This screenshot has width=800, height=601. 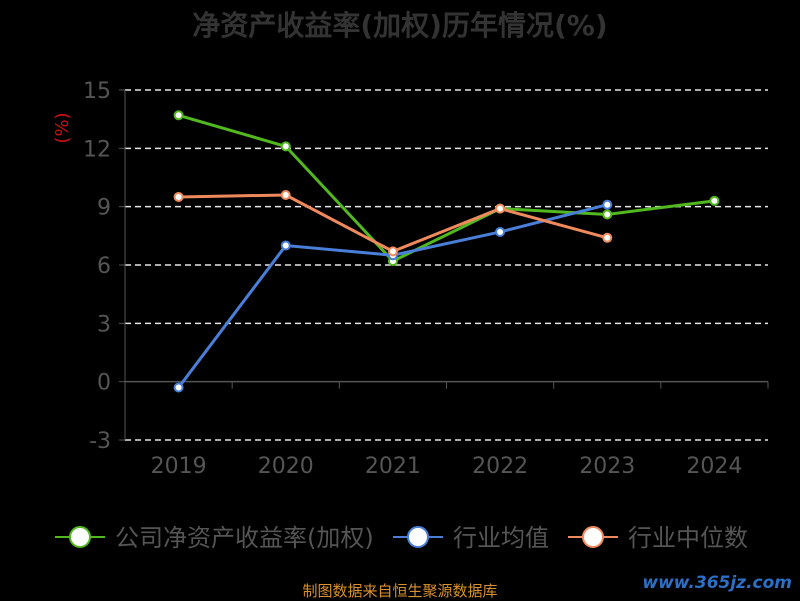 I want to click on legend-item-1: 行业均值, so click(x=471, y=538).